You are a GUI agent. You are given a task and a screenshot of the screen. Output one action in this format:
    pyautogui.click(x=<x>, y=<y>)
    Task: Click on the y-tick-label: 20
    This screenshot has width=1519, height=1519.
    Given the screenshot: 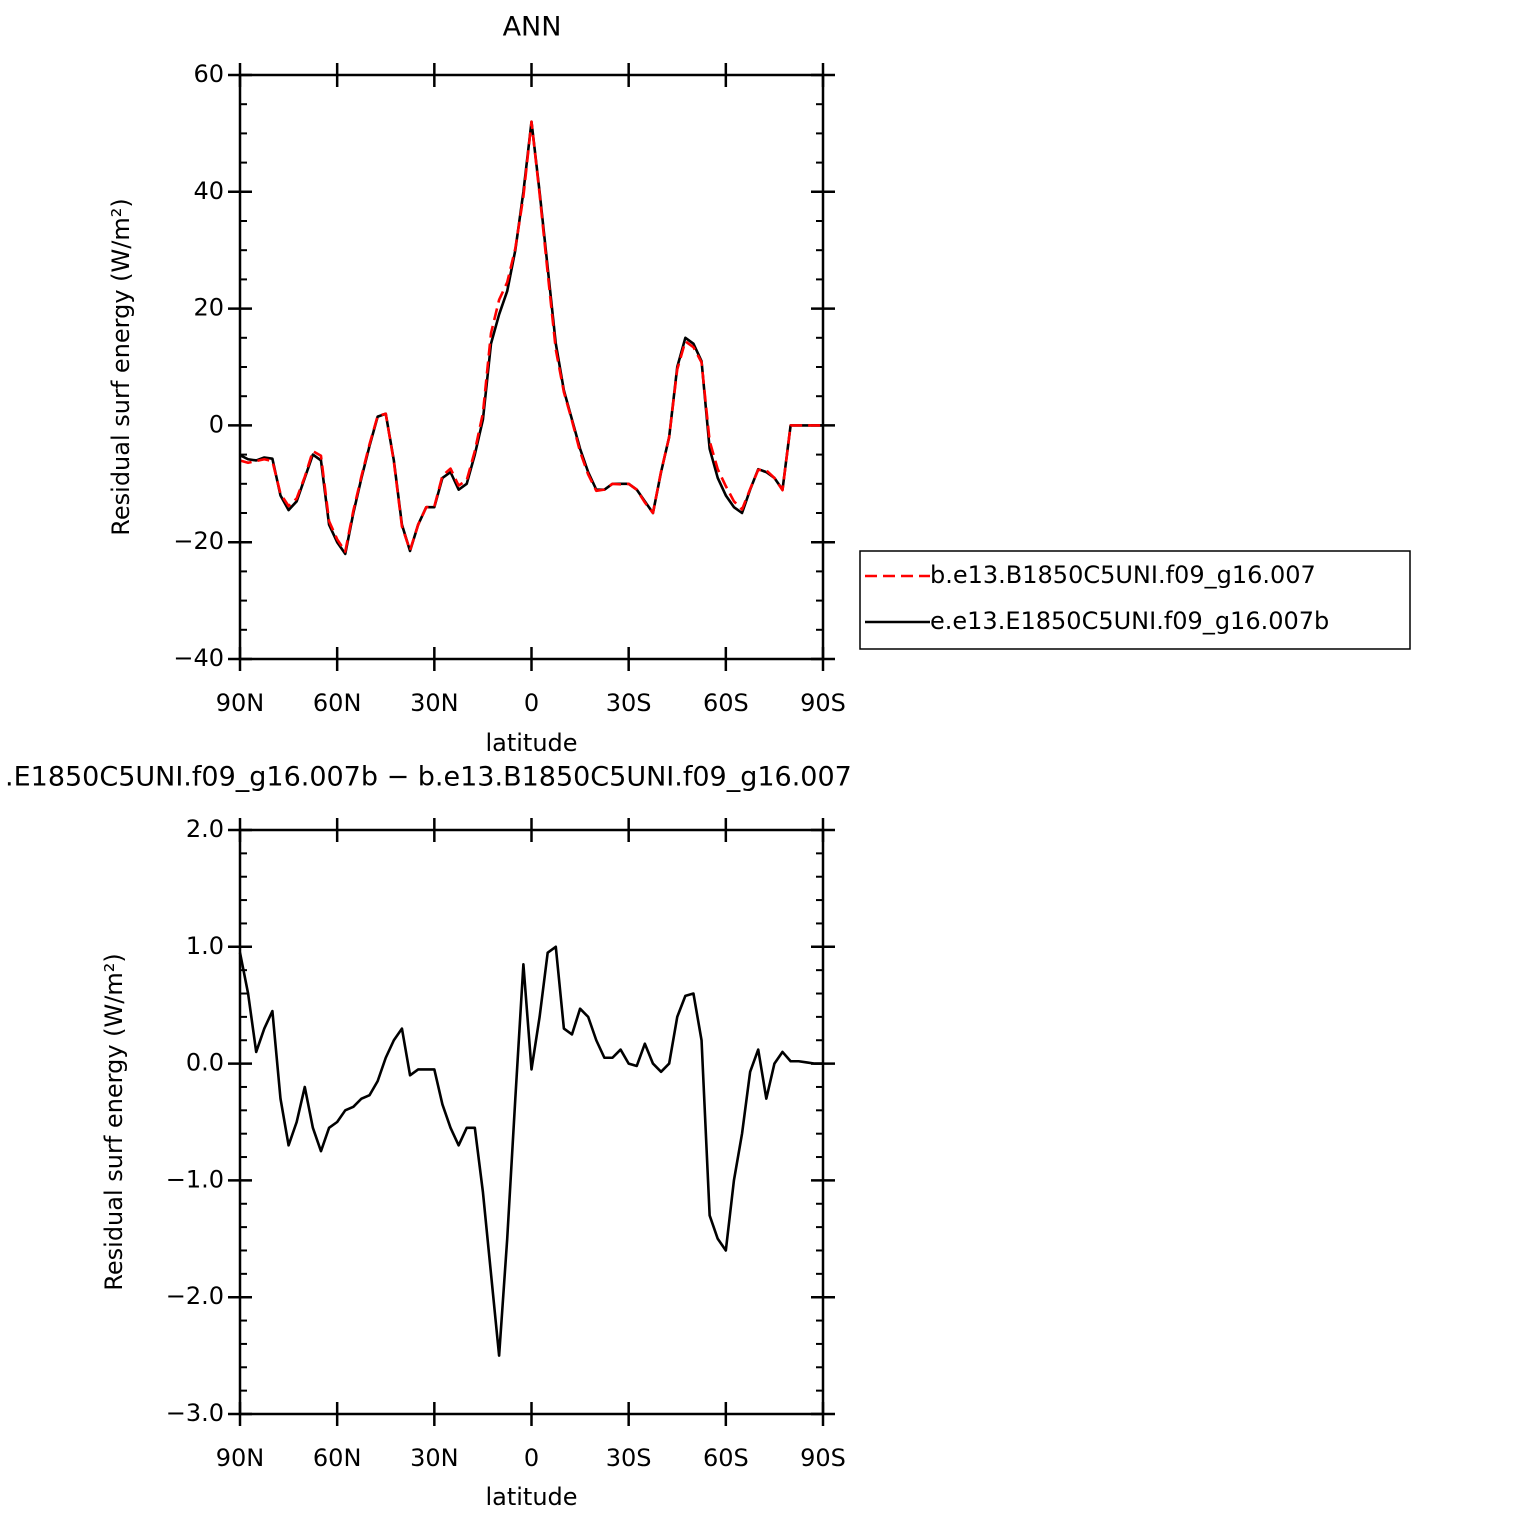 What is the action you would take?
    pyautogui.click(x=208, y=308)
    